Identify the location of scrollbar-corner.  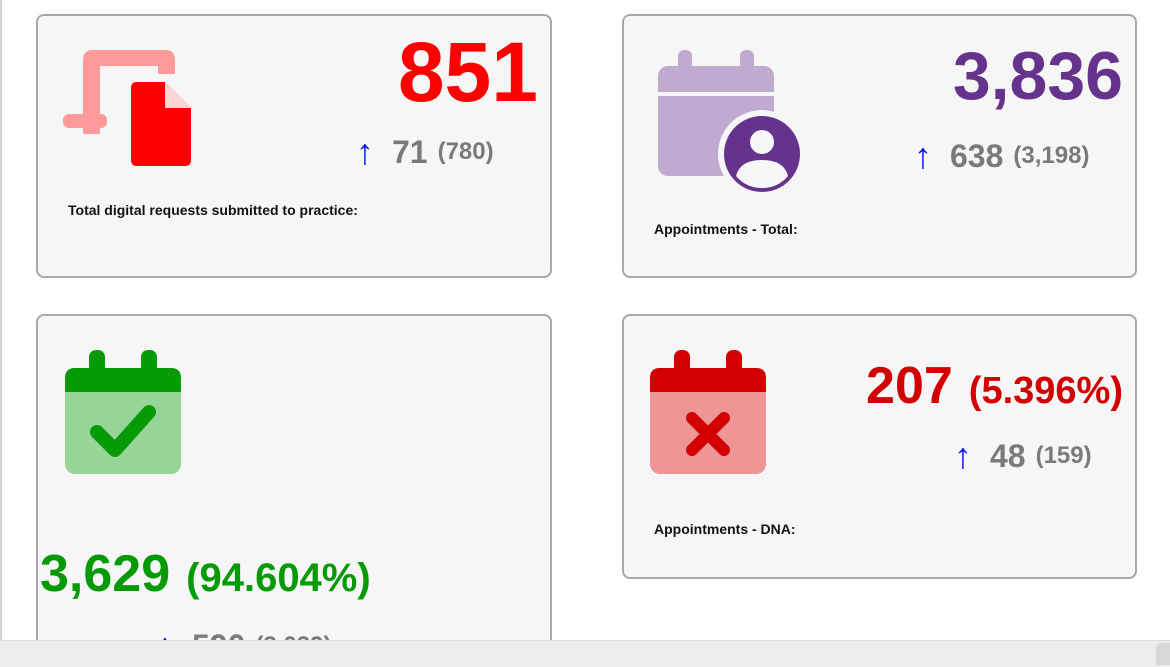
(1163, 654).